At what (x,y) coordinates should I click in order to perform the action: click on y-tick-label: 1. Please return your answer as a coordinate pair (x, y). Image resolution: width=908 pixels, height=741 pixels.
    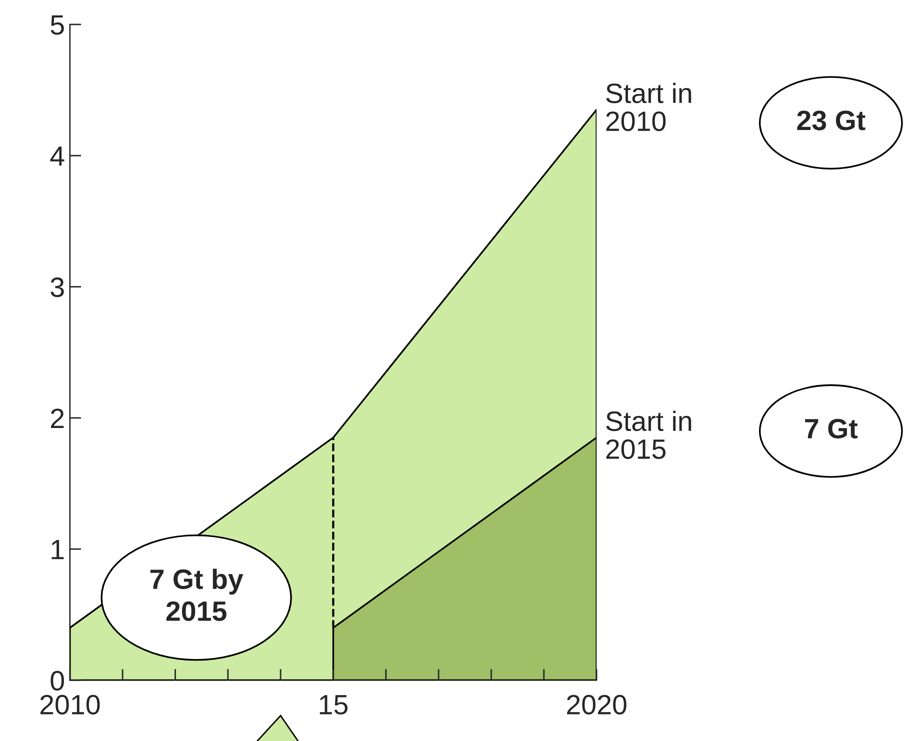
    Looking at the image, I should click on (58, 550).